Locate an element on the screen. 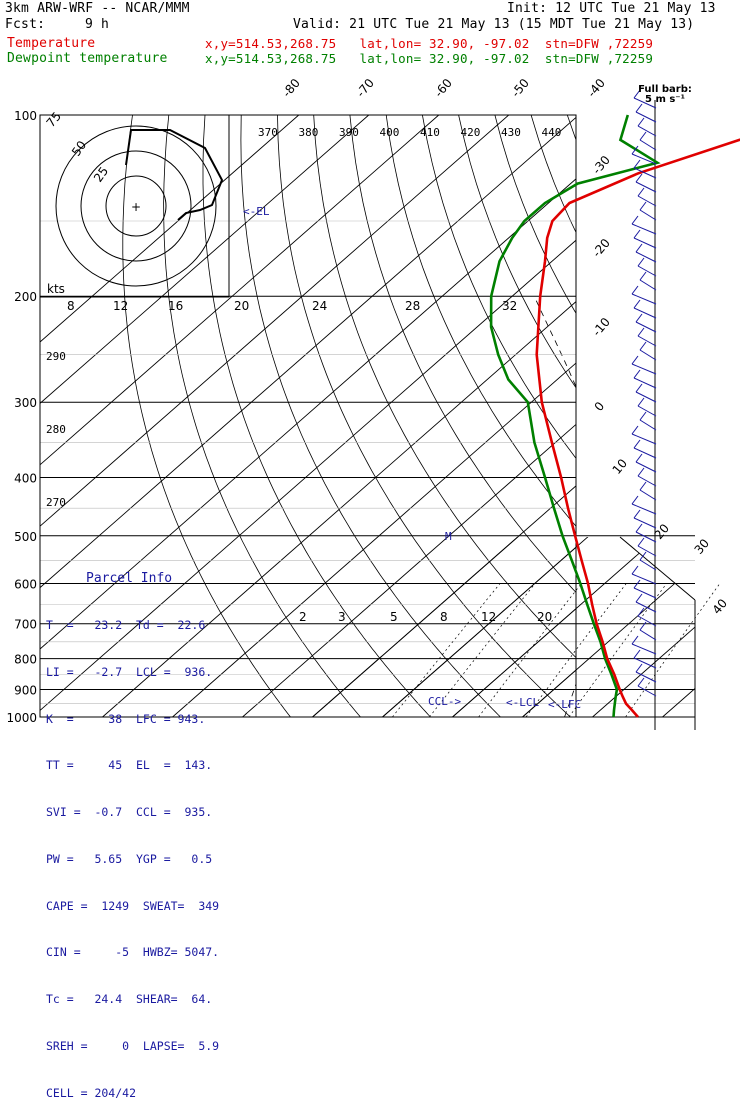  isotherm-tick-label: 40 is located at coordinates (720, 606).